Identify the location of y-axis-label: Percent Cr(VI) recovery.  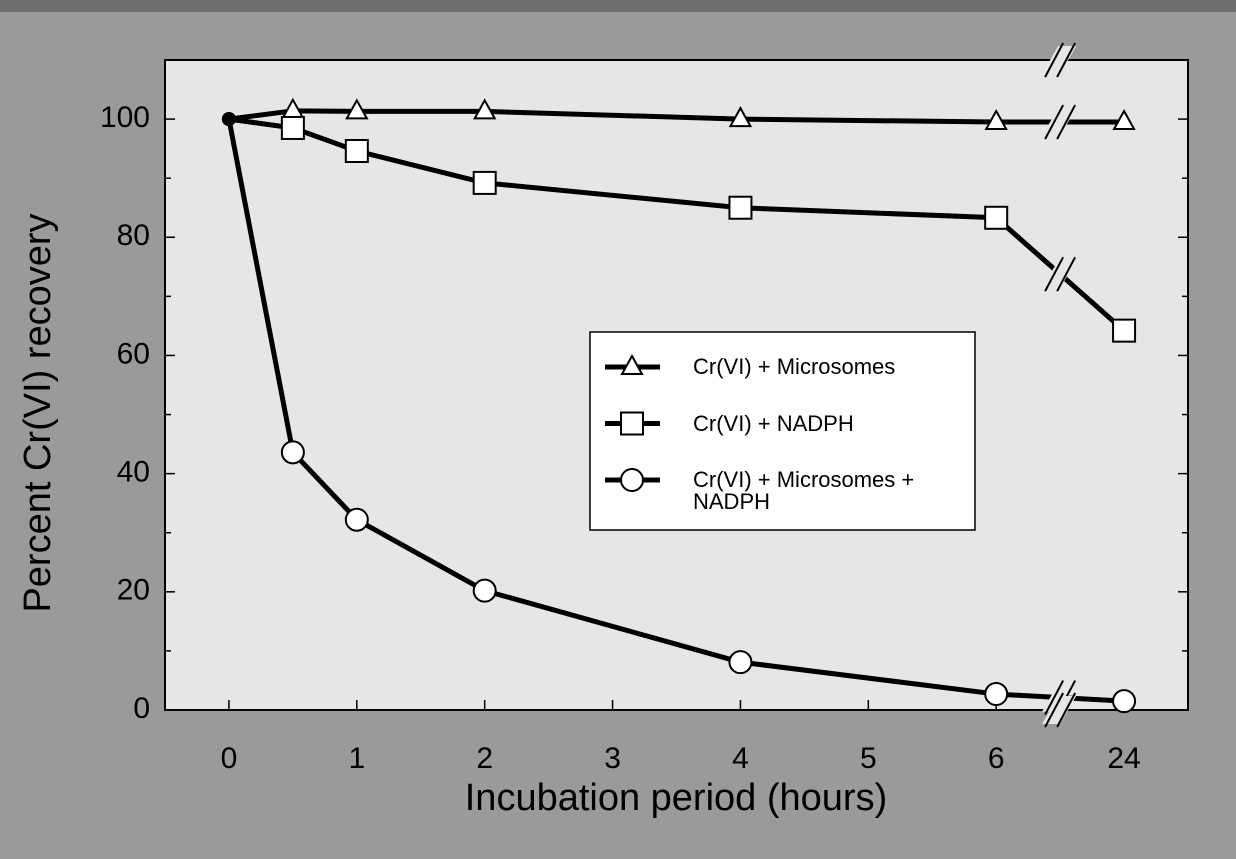
(38, 412).